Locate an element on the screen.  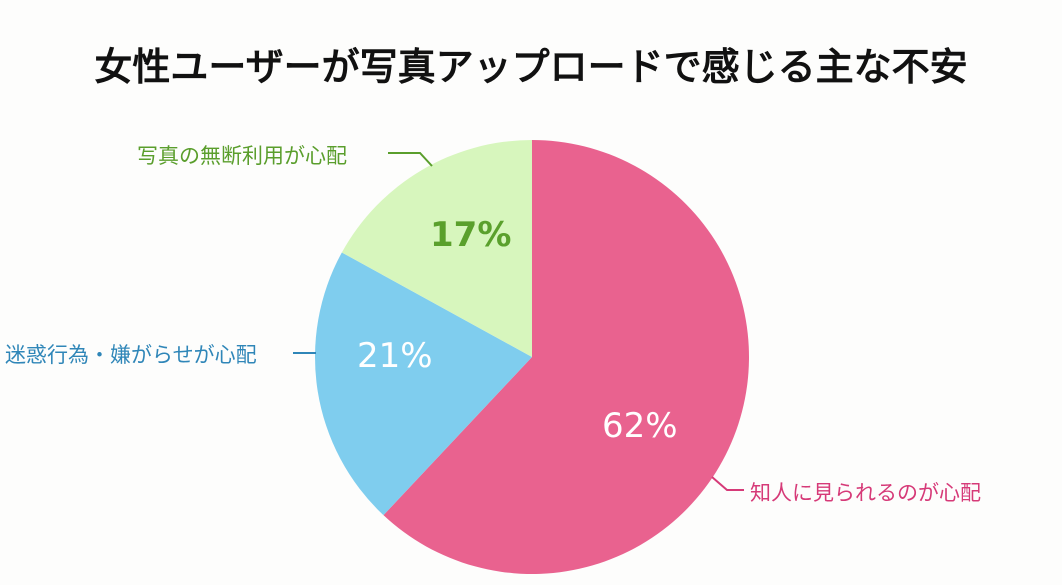
slice-value-unauthorized-use: 17% is located at coordinates (471, 235).